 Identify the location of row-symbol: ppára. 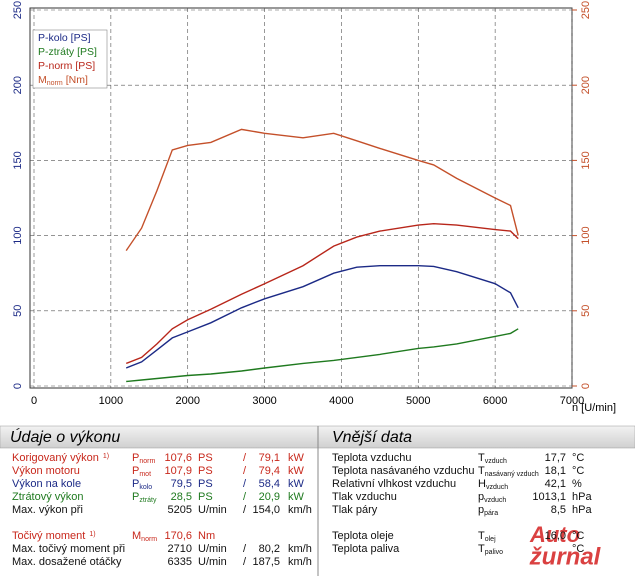
(488, 510).